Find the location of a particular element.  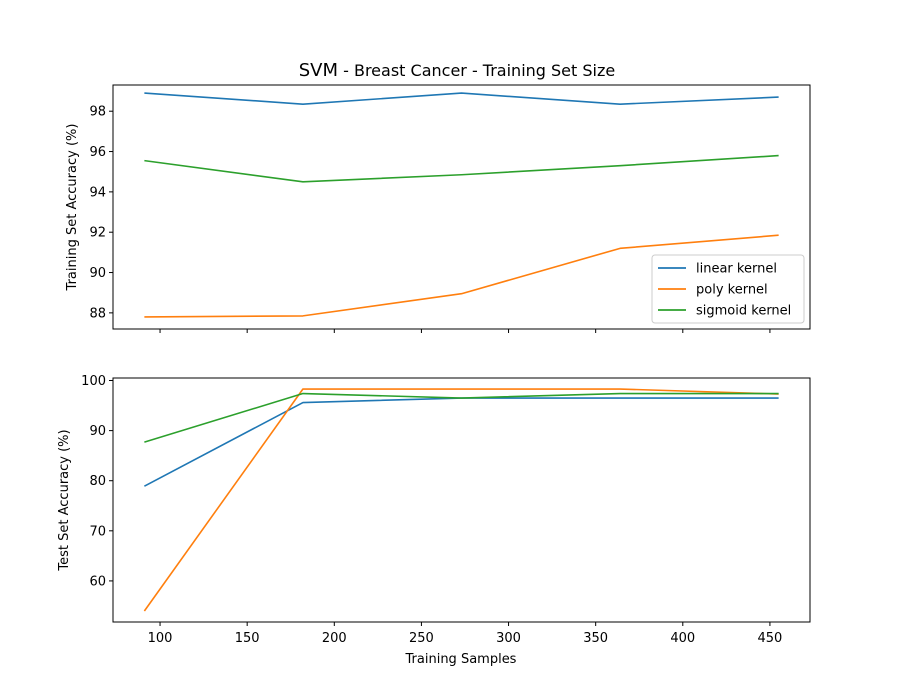

test-y-tick-label: 90 is located at coordinates (97, 431).